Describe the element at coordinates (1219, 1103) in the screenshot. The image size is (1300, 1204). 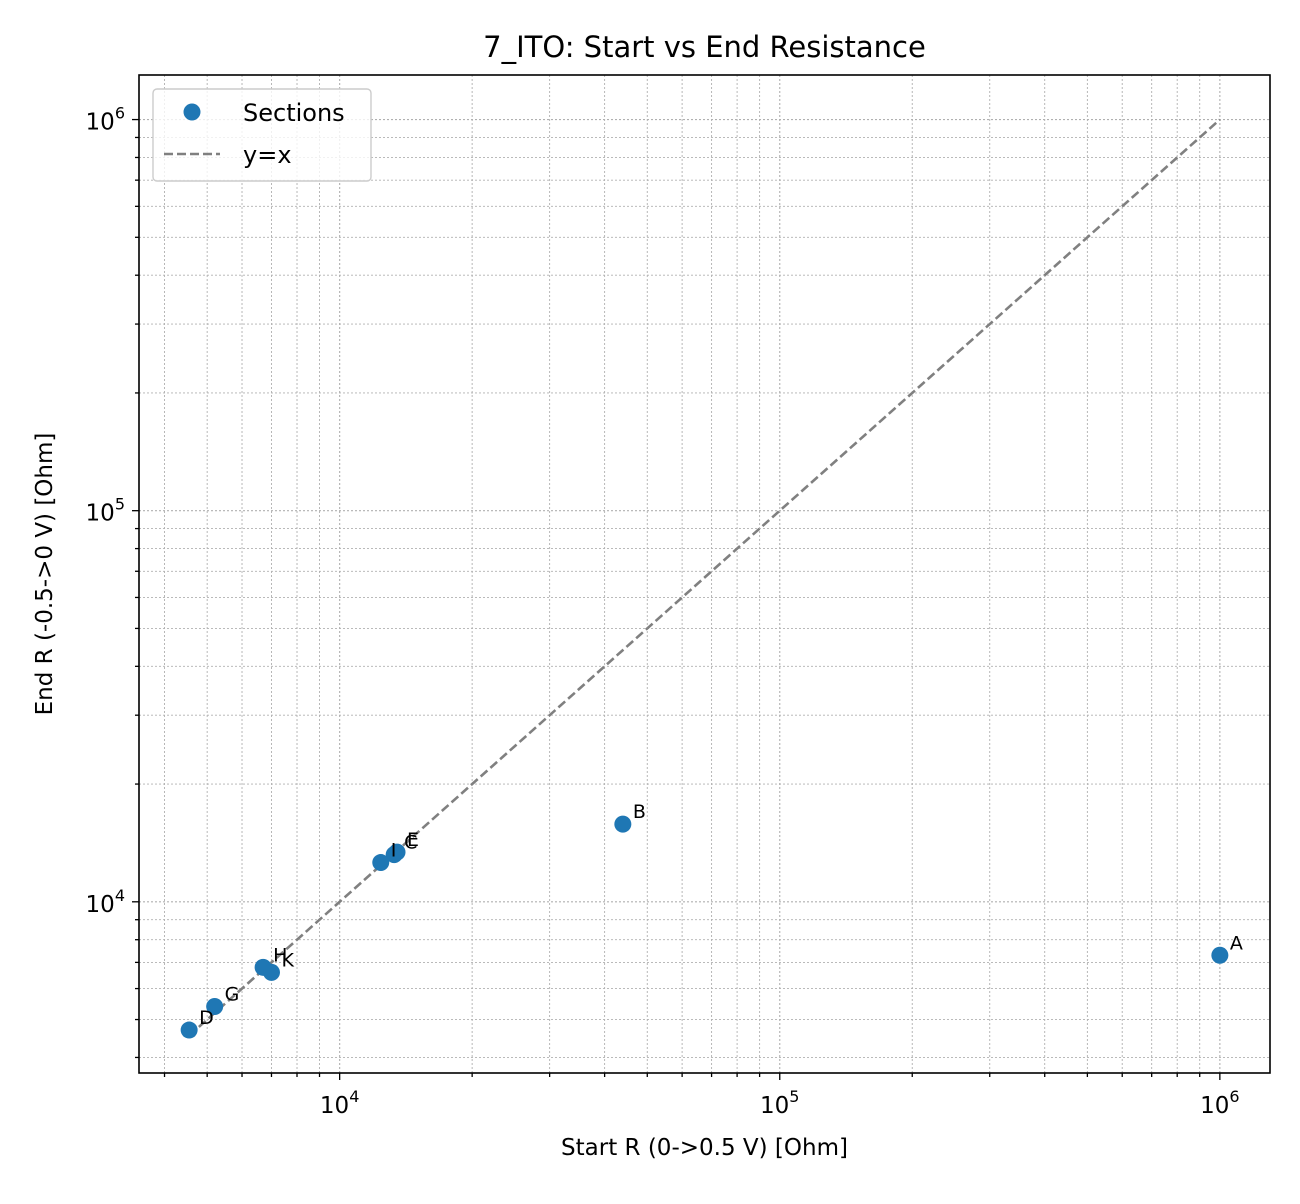
I see `x-tick-label: 10⁶` at that location.